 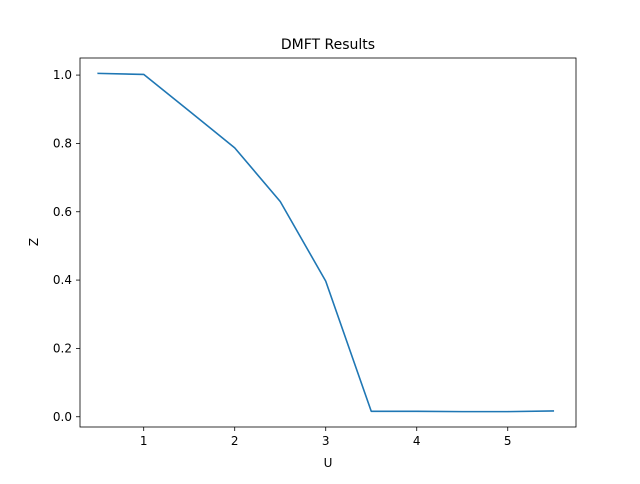 I want to click on y-tick-label: 0.2, so click(x=62, y=348).